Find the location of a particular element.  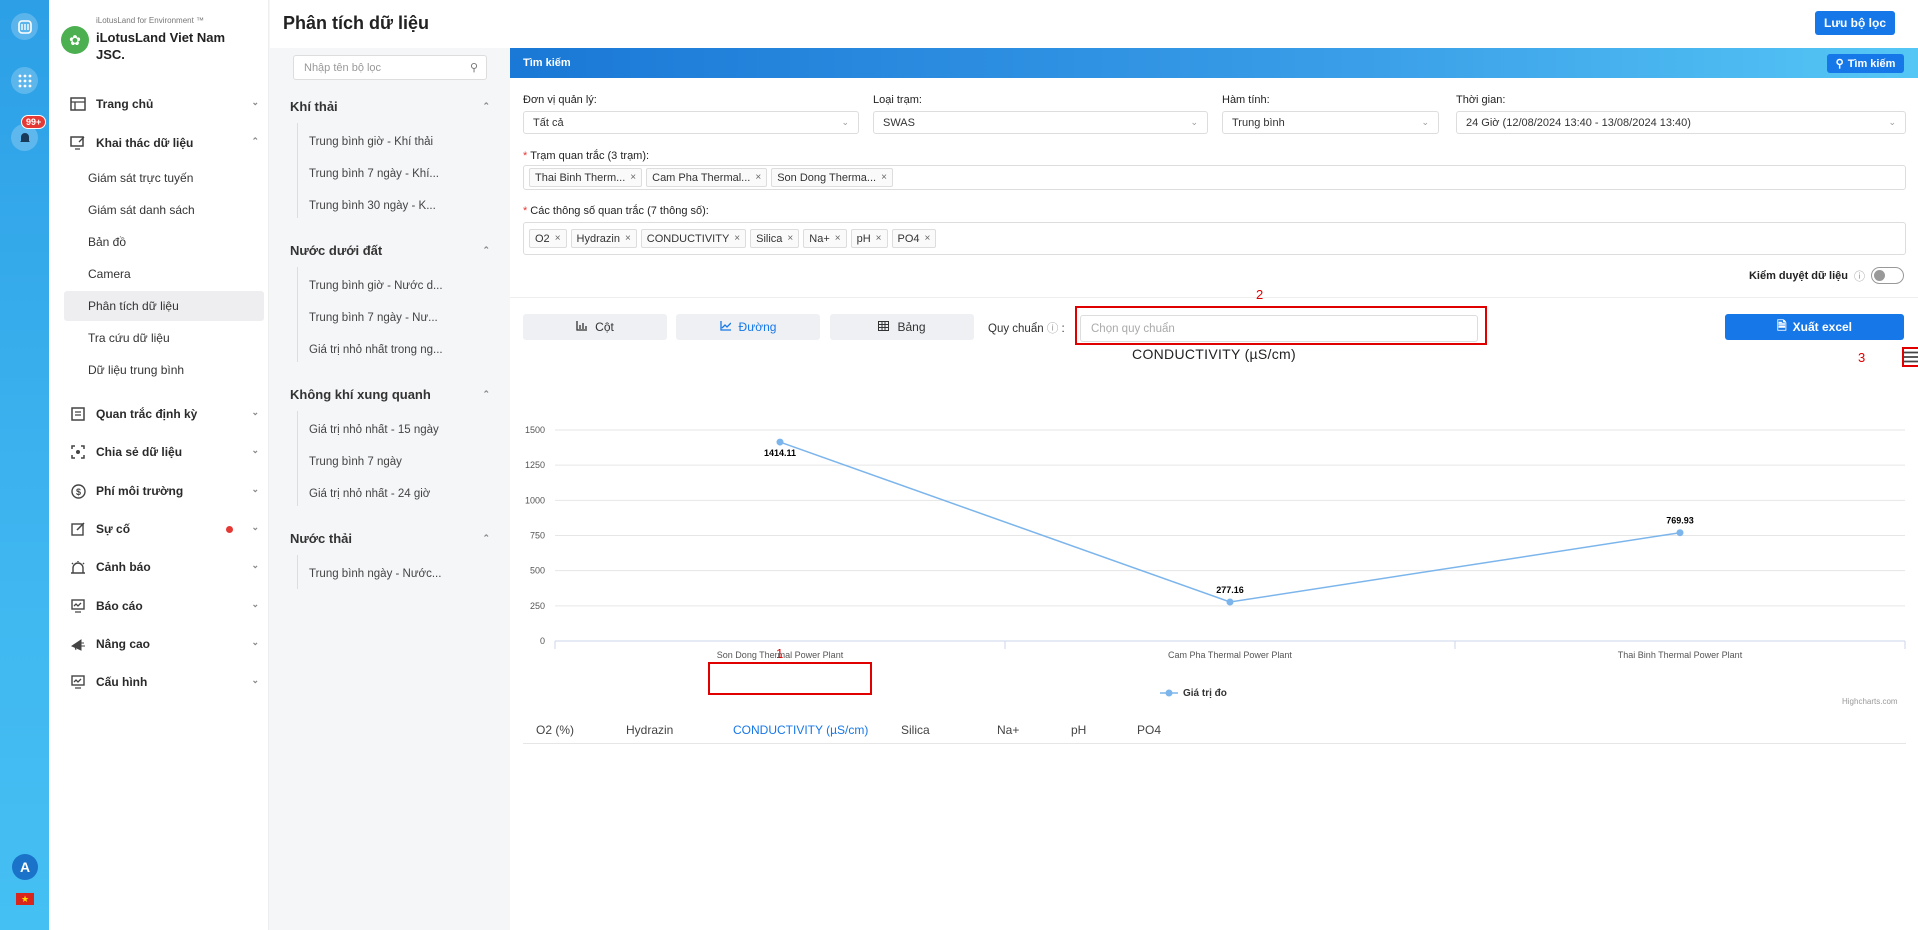

search-button-label: Tìm kiếm is located at coordinates (1871, 63).